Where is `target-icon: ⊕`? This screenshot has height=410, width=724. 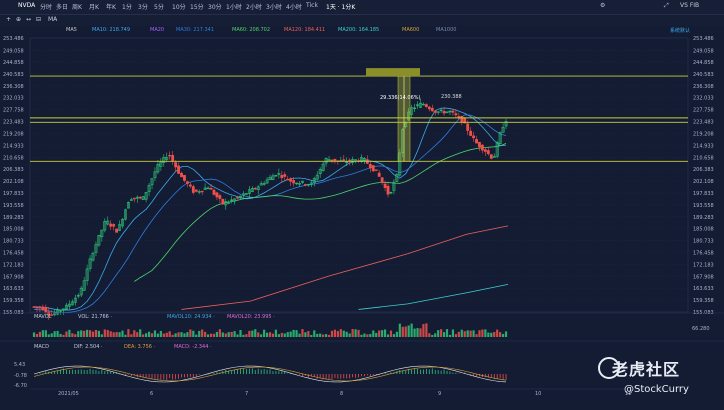 target-icon: ⊕ is located at coordinates (19, 19).